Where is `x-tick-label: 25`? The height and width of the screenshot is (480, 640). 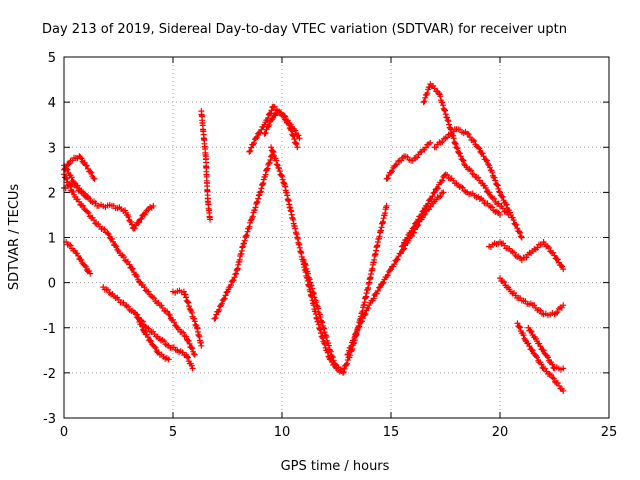 x-tick-label: 25 is located at coordinates (609, 432).